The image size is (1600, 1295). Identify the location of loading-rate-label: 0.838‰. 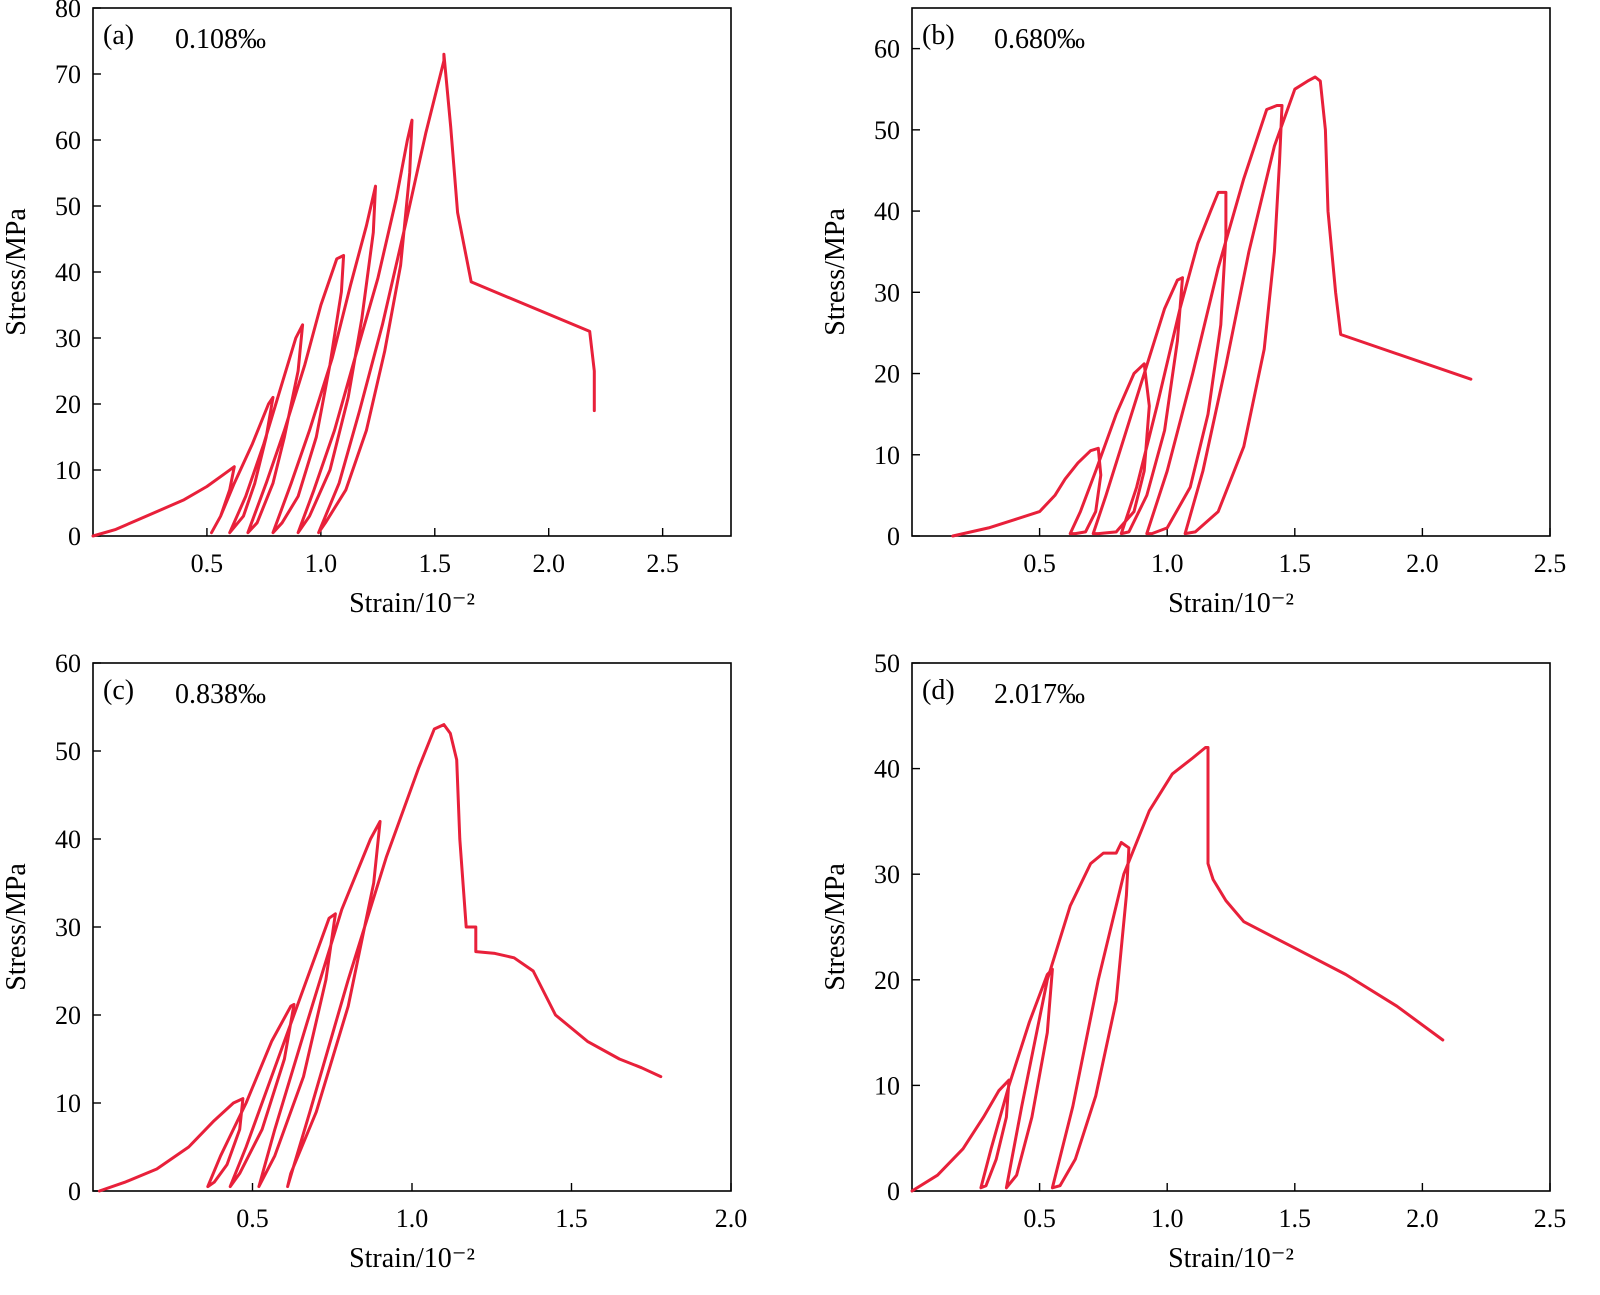
(220, 694).